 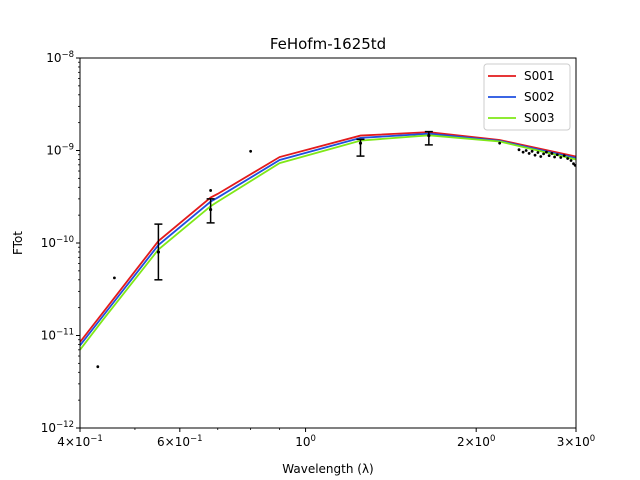 I want to click on x-axis-label: Wavelength (λ), so click(x=327, y=469).